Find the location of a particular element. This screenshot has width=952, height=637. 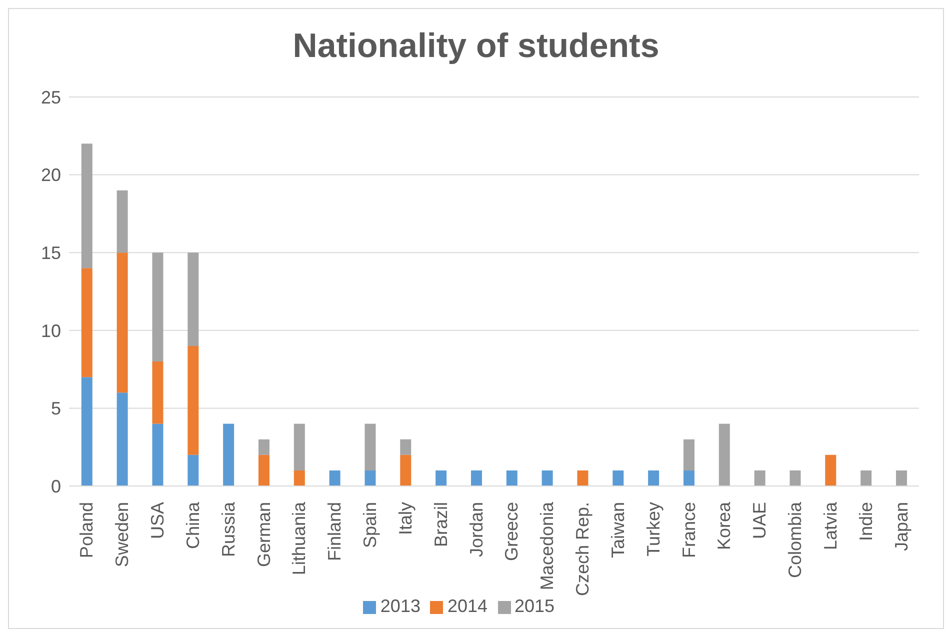

x-tick-label: Colombia is located at coordinates (795, 539).